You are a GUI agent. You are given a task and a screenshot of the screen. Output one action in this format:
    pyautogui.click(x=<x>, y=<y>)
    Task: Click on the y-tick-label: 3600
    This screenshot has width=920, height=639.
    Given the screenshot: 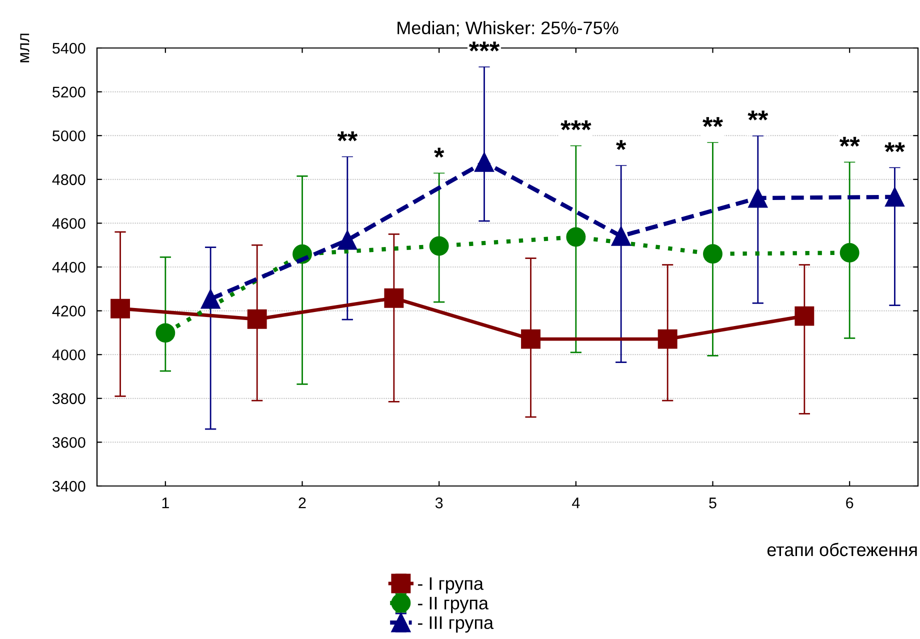 What is the action you would take?
    pyautogui.click(x=69, y=442)
    